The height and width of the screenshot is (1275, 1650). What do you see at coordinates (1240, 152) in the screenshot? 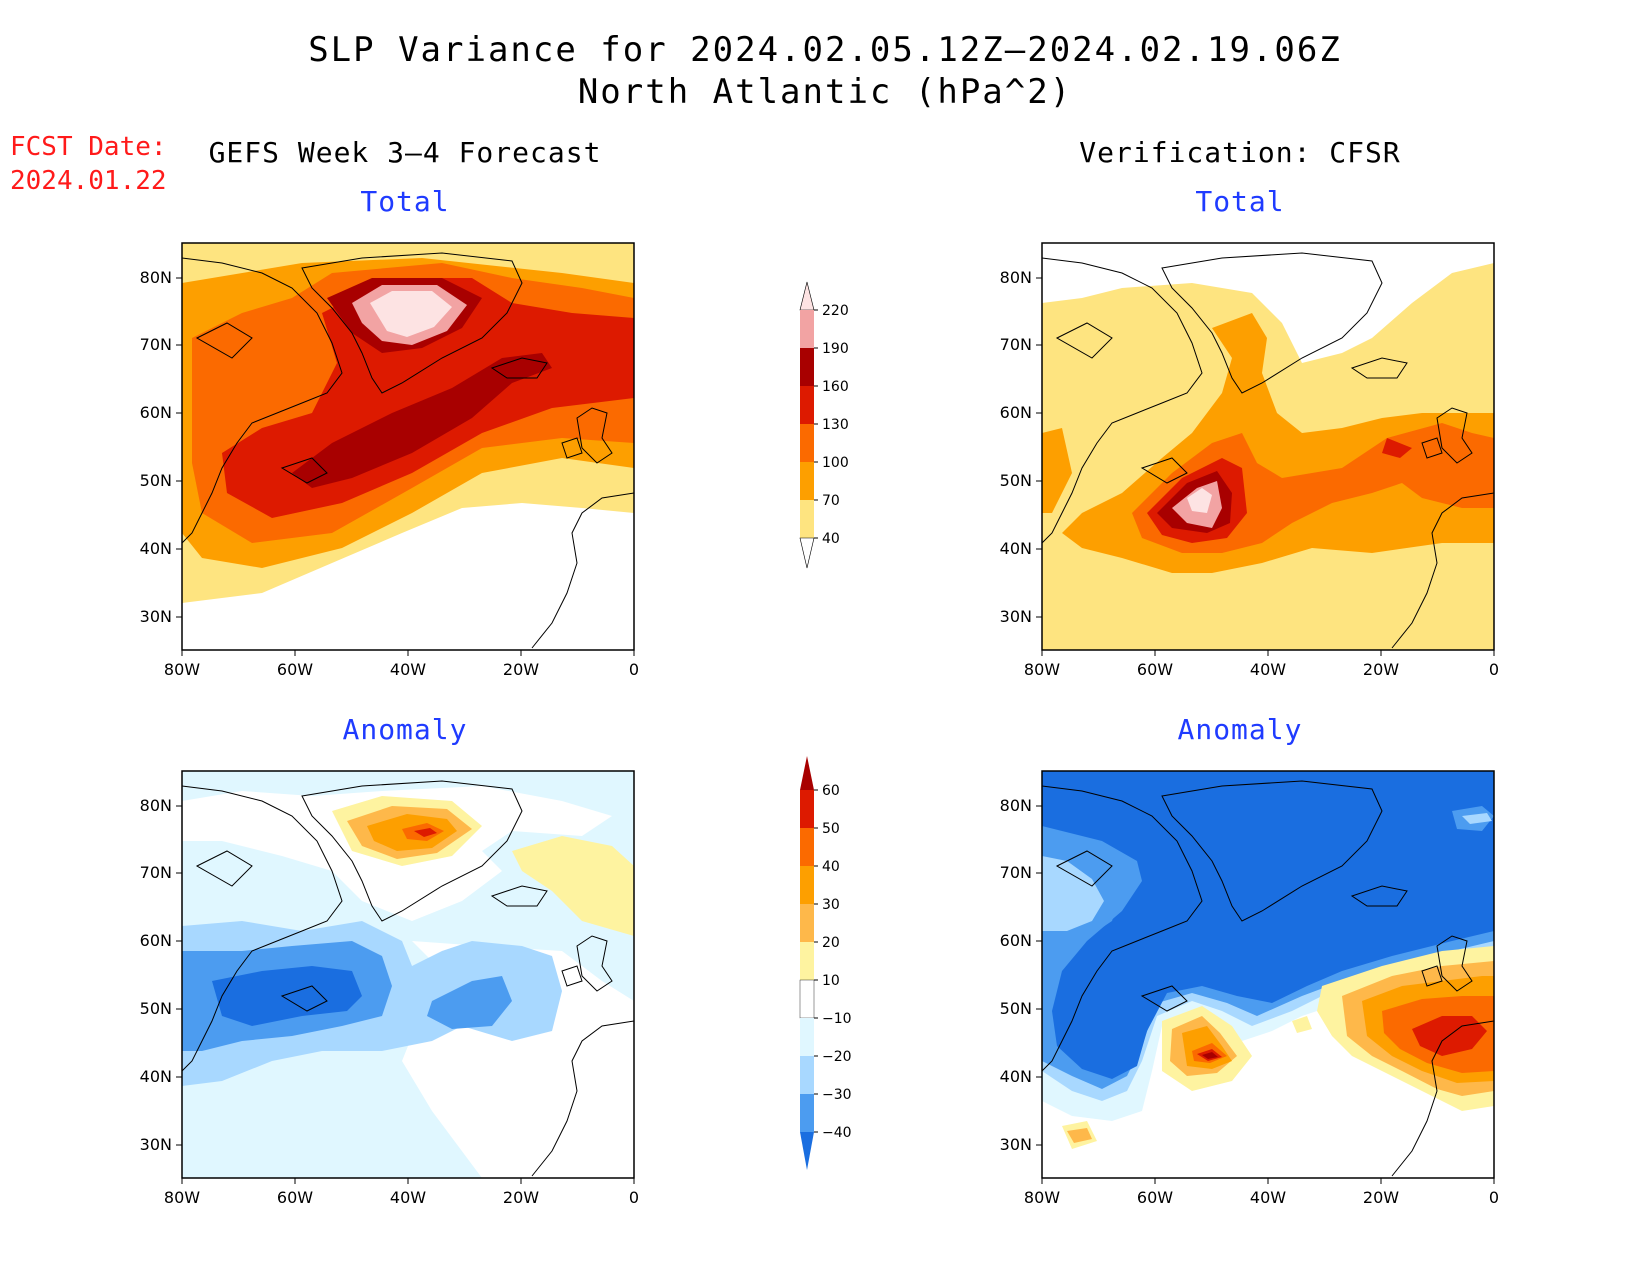
I see `right-column-heading: Verification: CFSR` at bounding box center [1240, 152].